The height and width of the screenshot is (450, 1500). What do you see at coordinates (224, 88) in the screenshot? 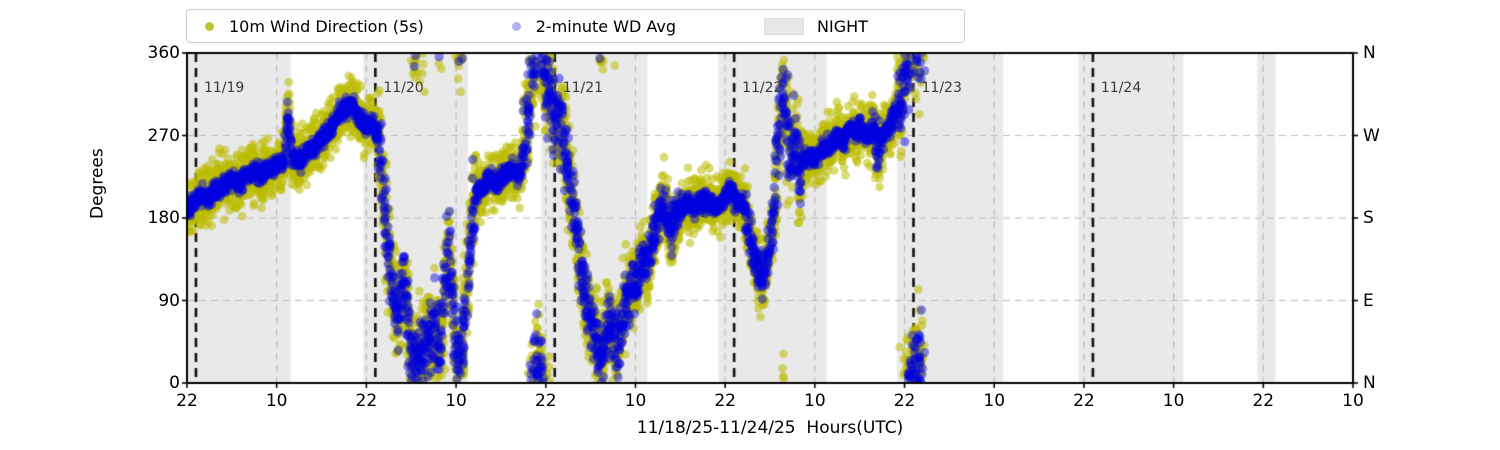
I see `date-line-label: 11/19` at bounding box center [224, 88].